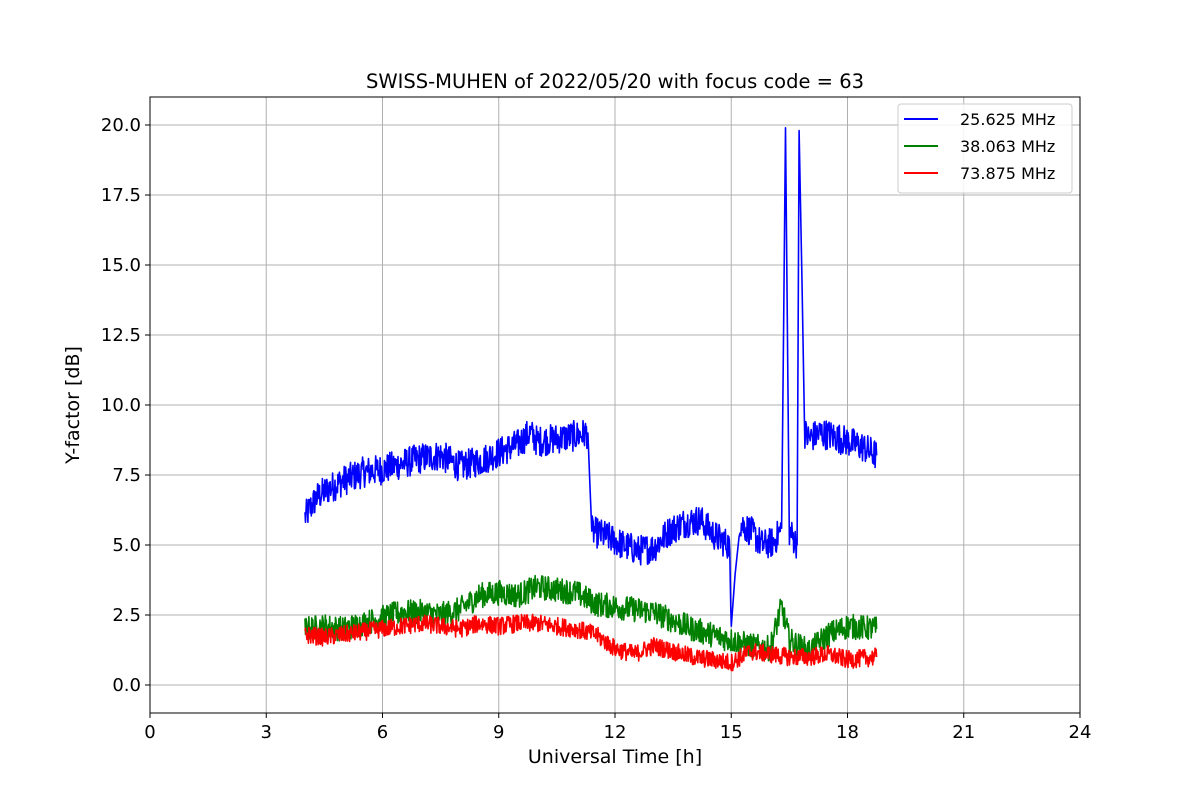  Describe the element at coordinates (615, 757) in the screenshot. I see `x-axis-title: Universal Time [h]` at that location.